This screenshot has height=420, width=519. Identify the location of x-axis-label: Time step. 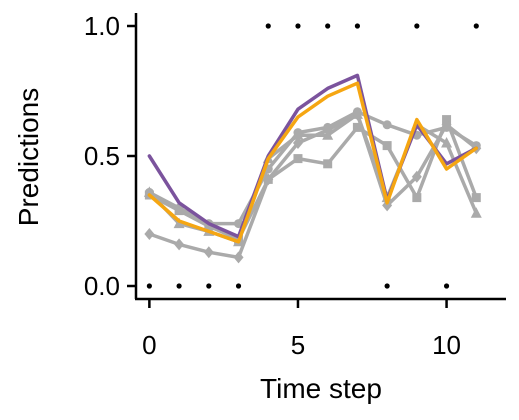
(321, 388).